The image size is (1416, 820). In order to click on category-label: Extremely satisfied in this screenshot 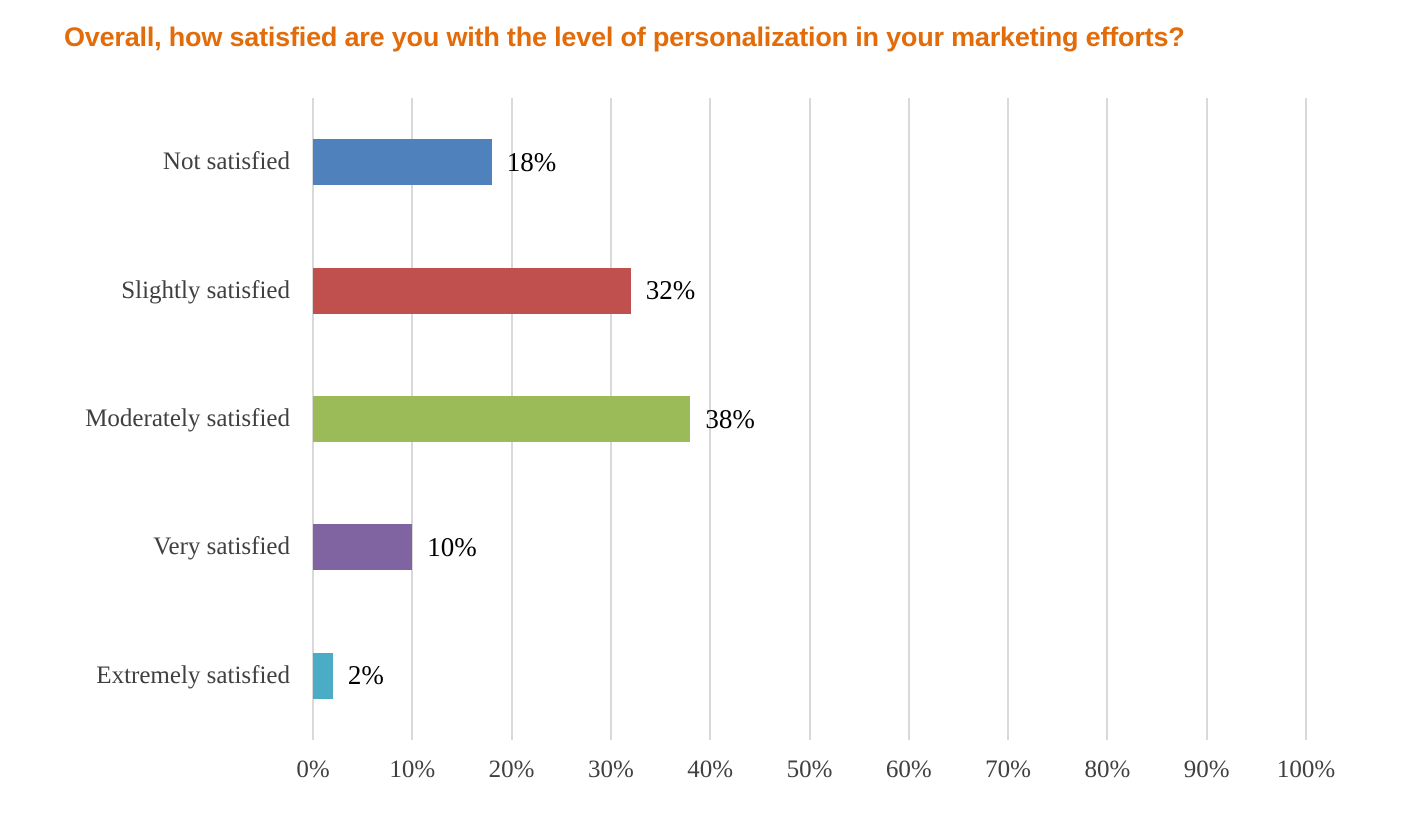, I will do `click(193, 675)`.